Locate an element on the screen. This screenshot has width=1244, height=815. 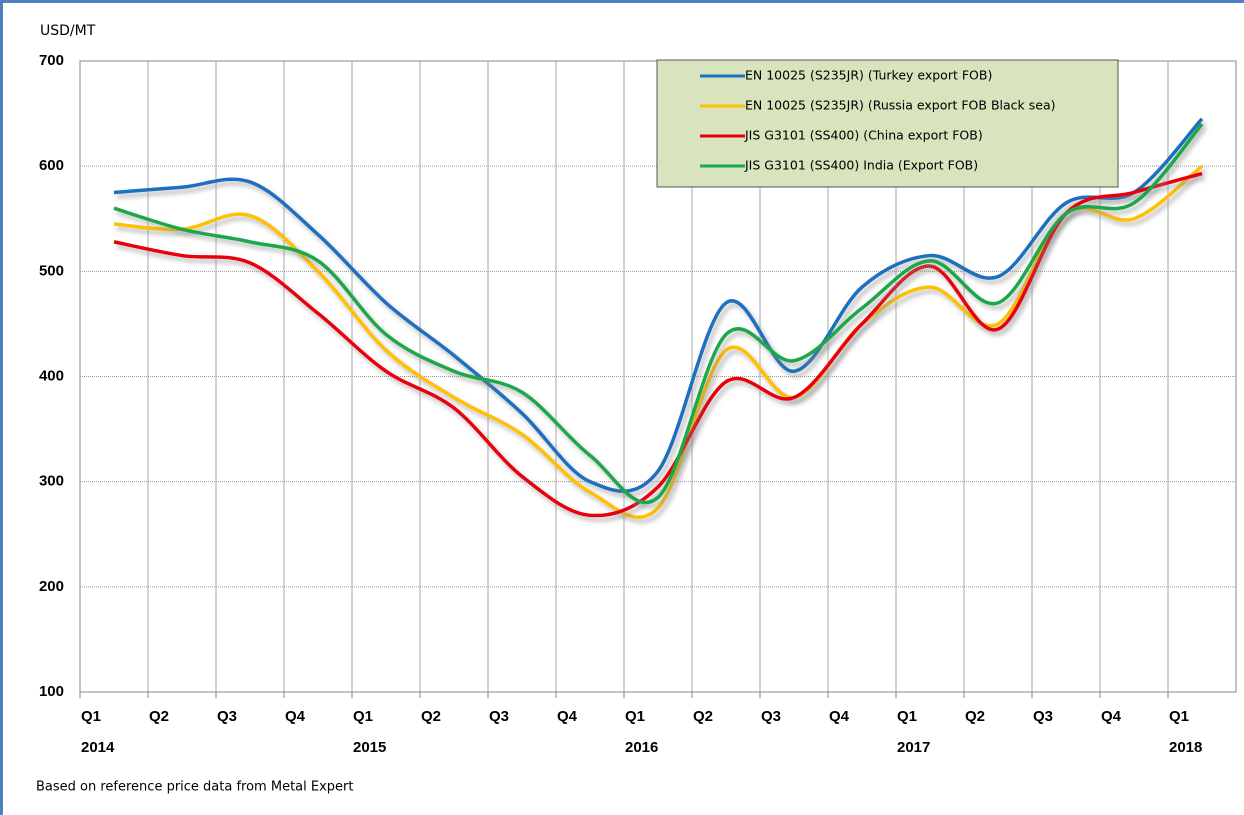
legend-label: EN 10025 (S235JR) (Turkey export FOB) is located at coordinates (868, 75).